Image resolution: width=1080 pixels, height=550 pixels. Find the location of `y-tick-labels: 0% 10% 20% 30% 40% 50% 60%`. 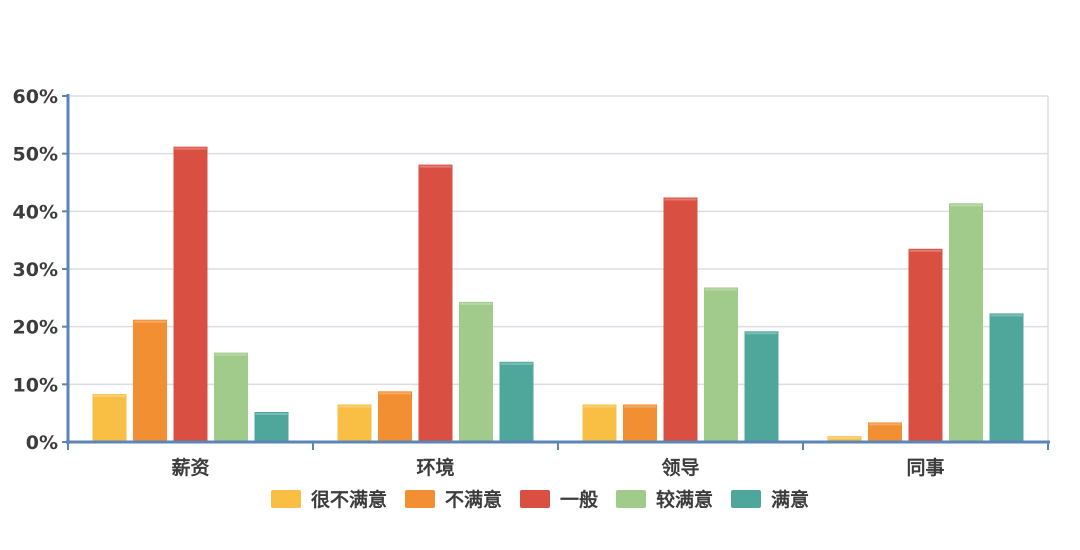

y-tick-labels: 0% 10% 20% 30% 40% 50% 60% is located at coordinates (35, 270).